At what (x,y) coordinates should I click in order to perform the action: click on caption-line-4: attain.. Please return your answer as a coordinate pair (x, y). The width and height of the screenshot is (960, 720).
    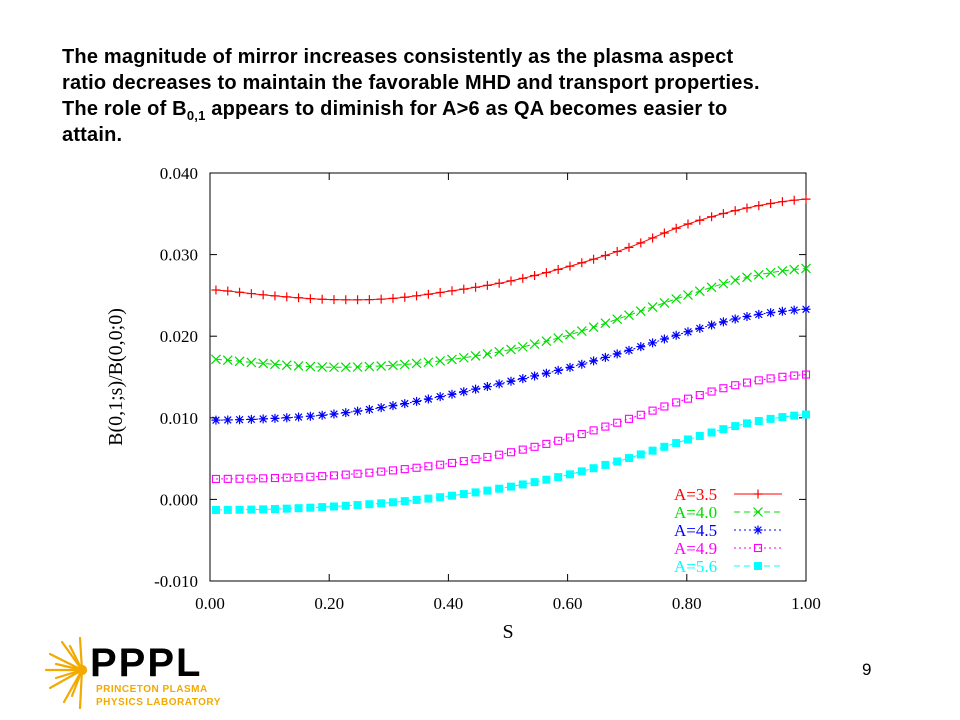
    Looking at the image, I should click on (92, 135).